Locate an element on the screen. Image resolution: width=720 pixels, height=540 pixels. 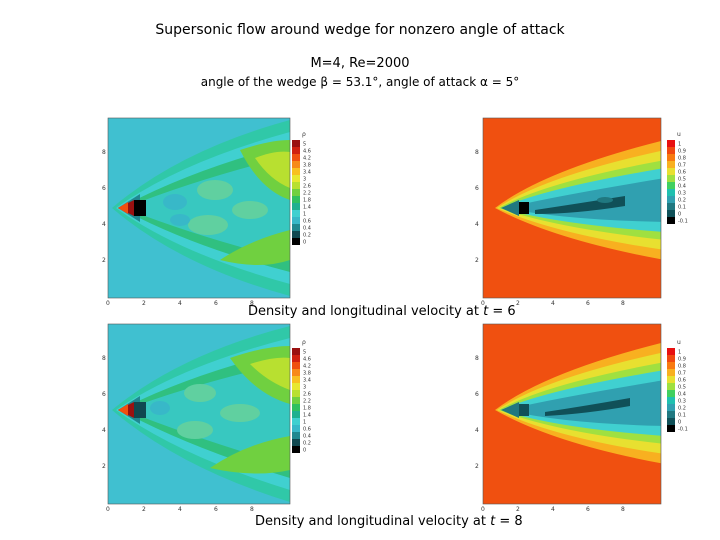
x-tick-0: 0 is located at coordinates (483, 303).